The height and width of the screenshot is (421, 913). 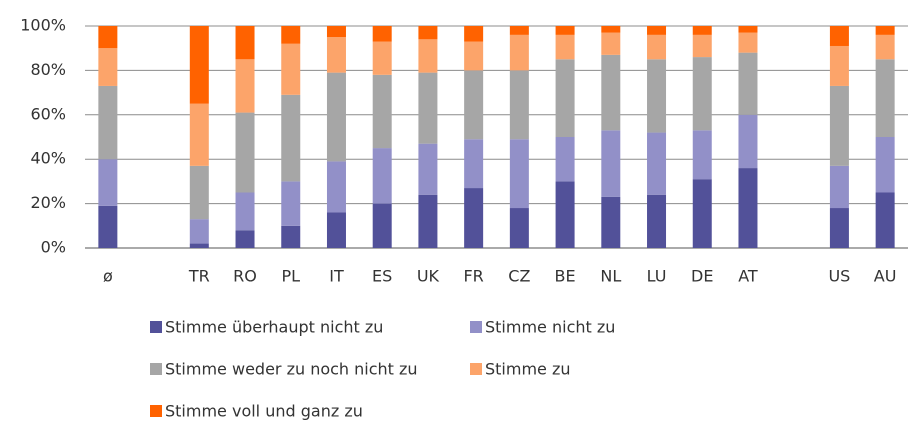 What do you see at coordinates (382, 276) in the screenshot?
I see `x-tick-label: ES` at bounding box center [382, 276].